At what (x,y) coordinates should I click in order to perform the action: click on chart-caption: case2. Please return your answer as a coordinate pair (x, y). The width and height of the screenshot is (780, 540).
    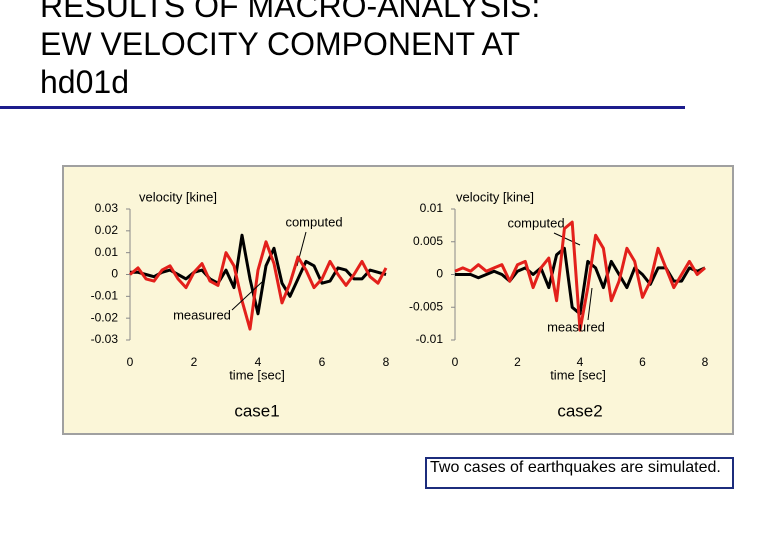
    Looking at the image, I should click on (579, 410).